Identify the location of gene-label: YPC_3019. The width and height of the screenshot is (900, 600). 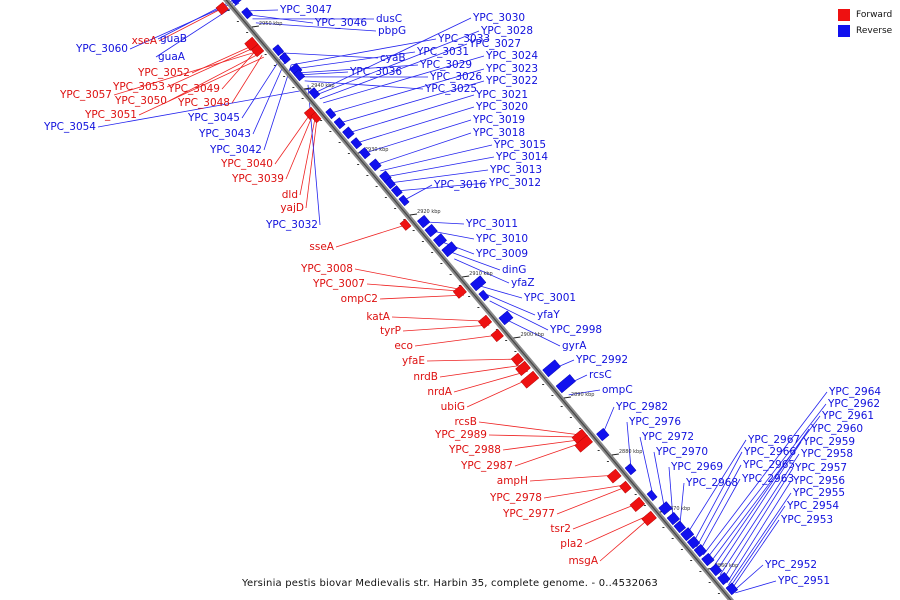
(498, 120).